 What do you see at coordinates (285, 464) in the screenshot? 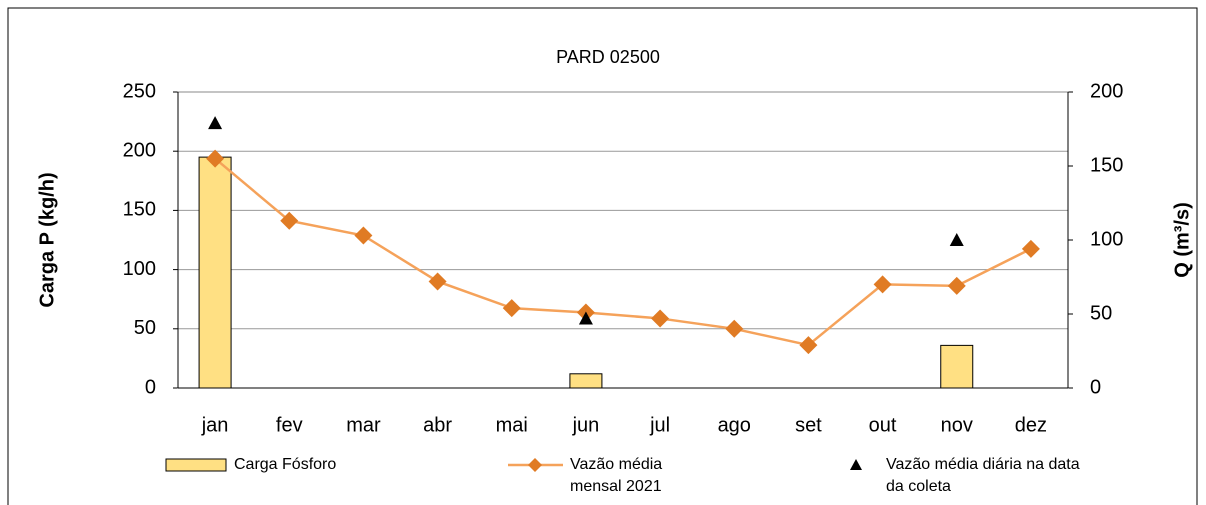
I see `legend-label: Carga Fósforo` at bounding box center [285, 464].